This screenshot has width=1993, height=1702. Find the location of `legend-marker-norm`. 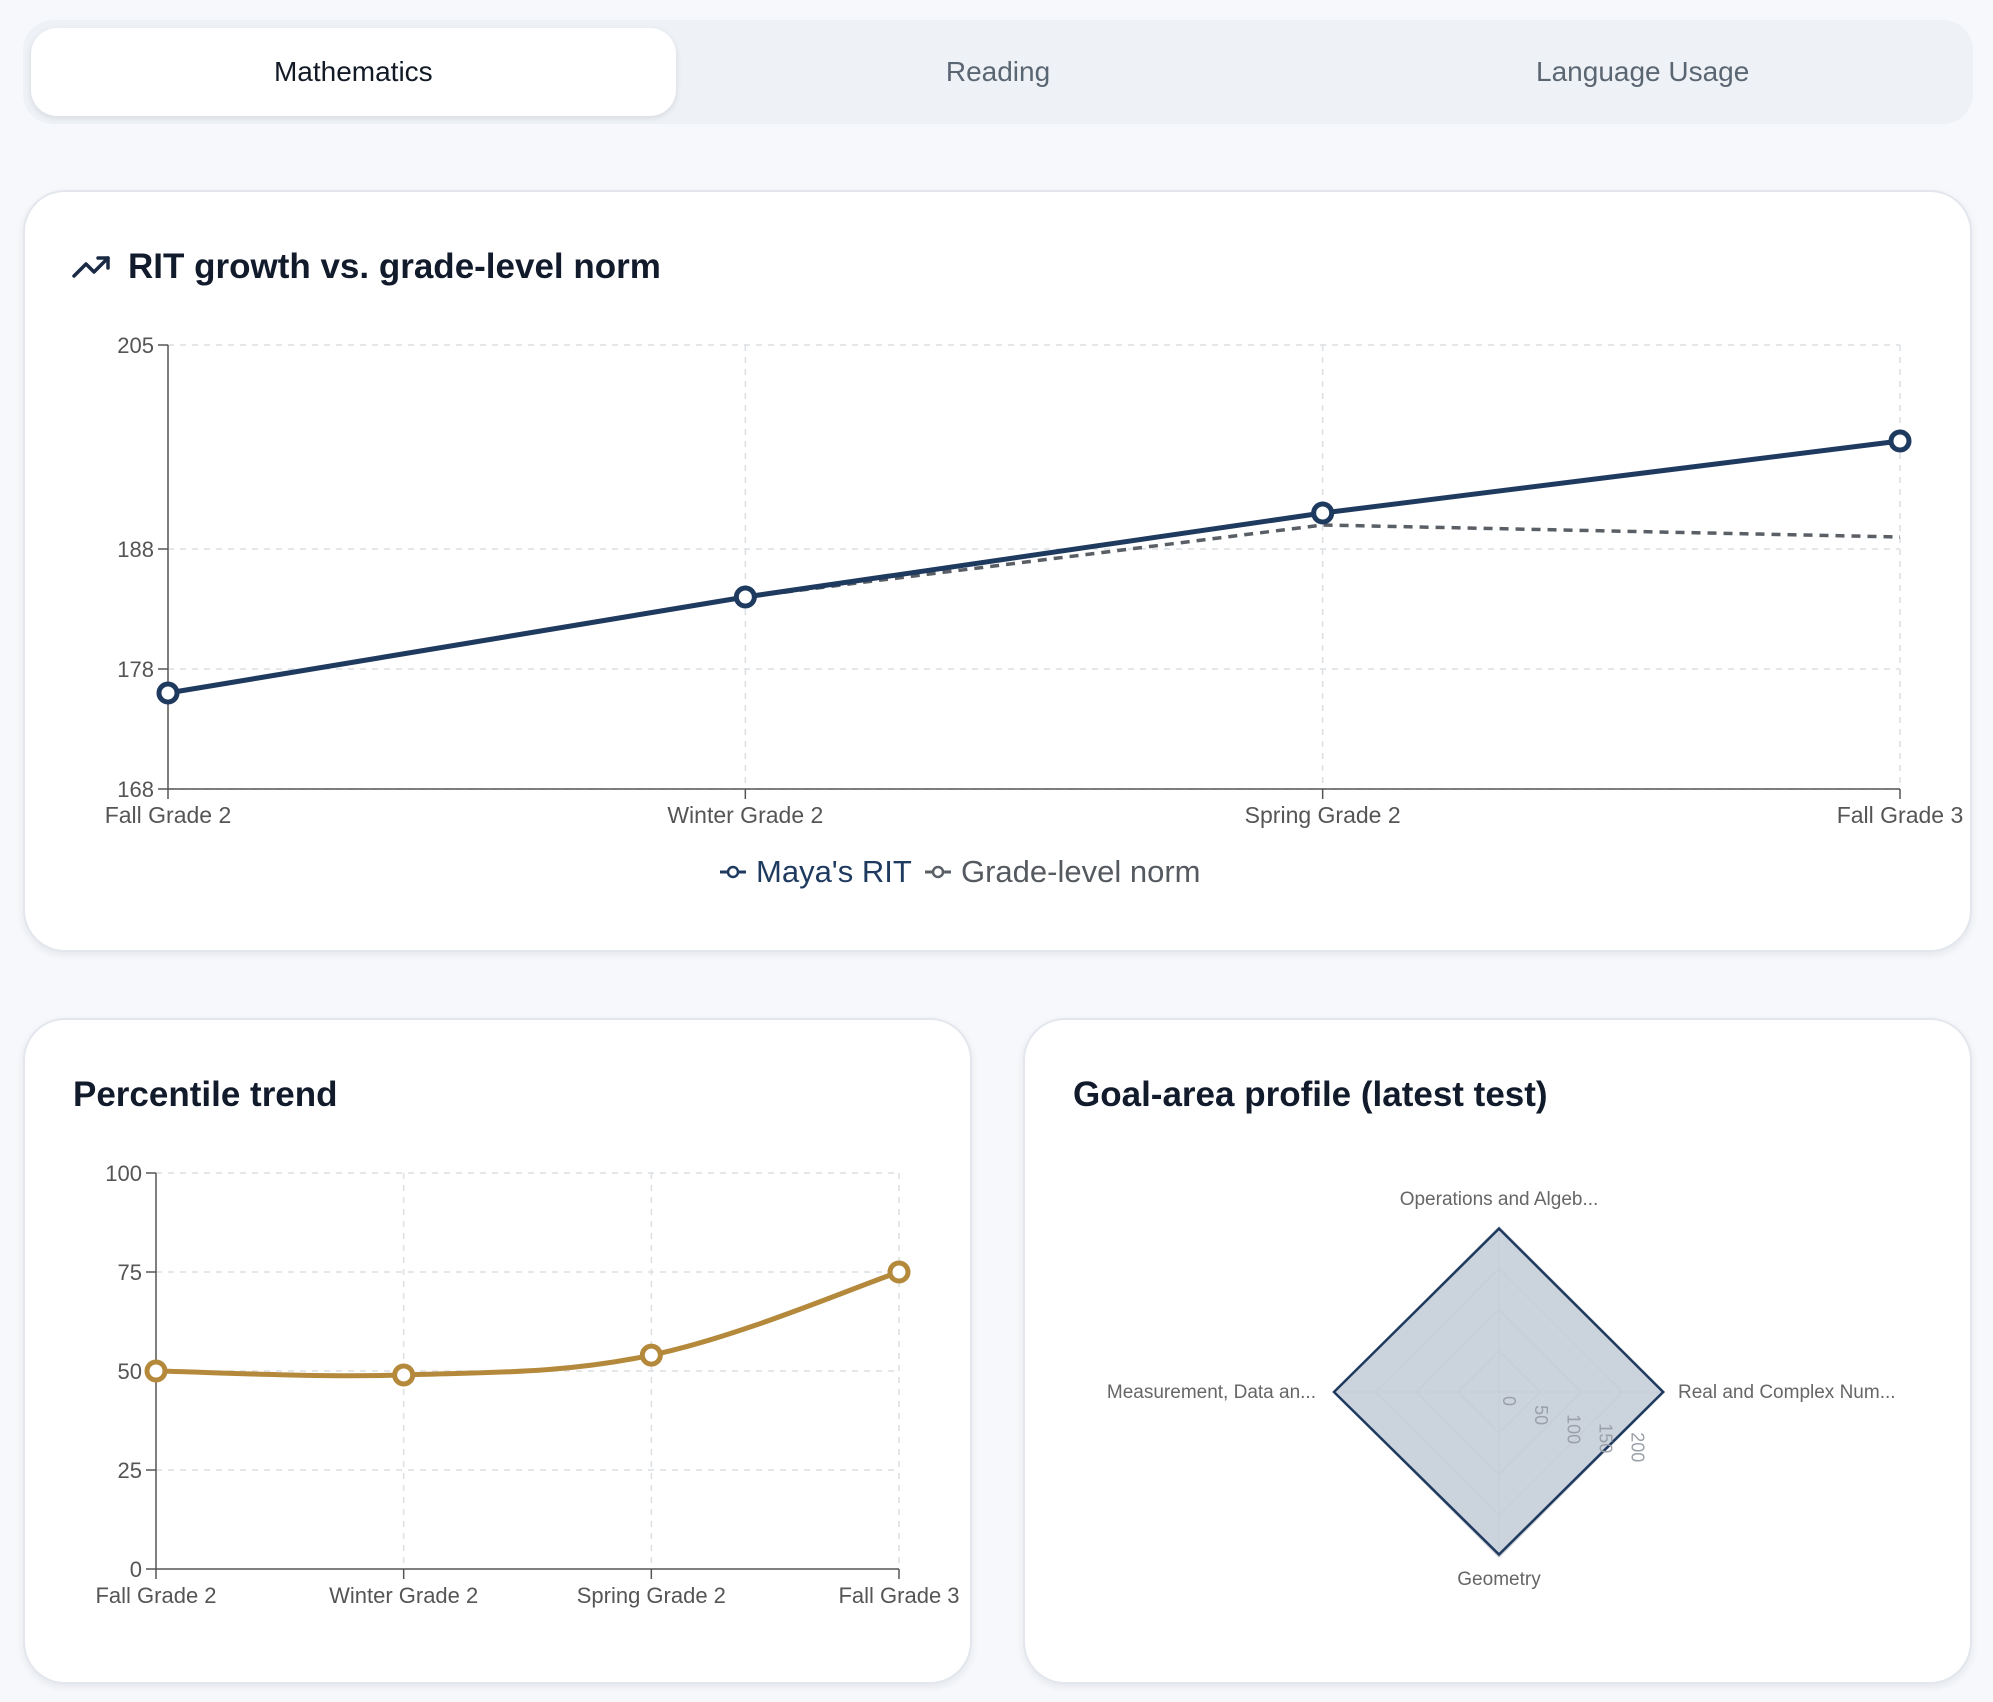

legend-marker-norm is located at coordinates (938, 872).